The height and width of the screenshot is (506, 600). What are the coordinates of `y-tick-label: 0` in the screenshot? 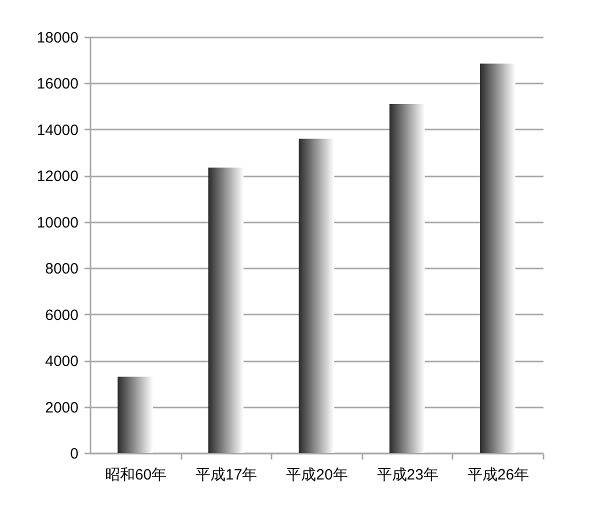 It's located at (74, 454).